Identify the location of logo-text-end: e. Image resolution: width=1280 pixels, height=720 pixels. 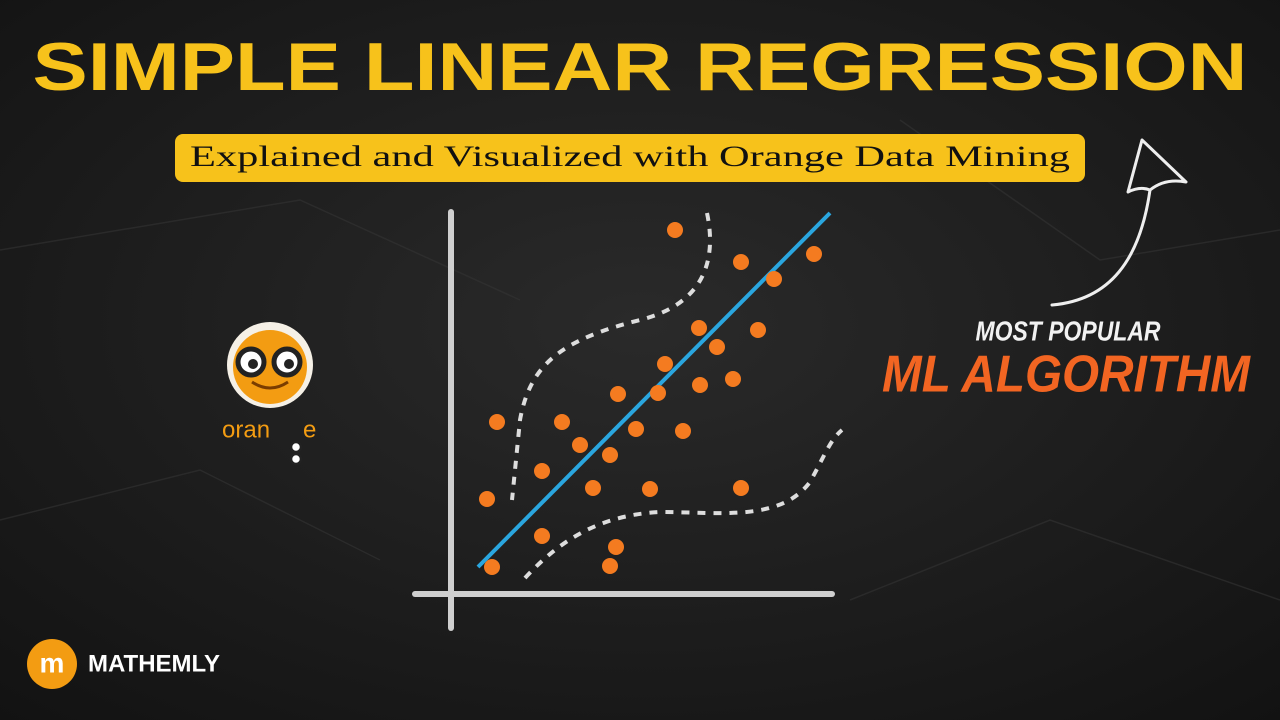
(309, 429).